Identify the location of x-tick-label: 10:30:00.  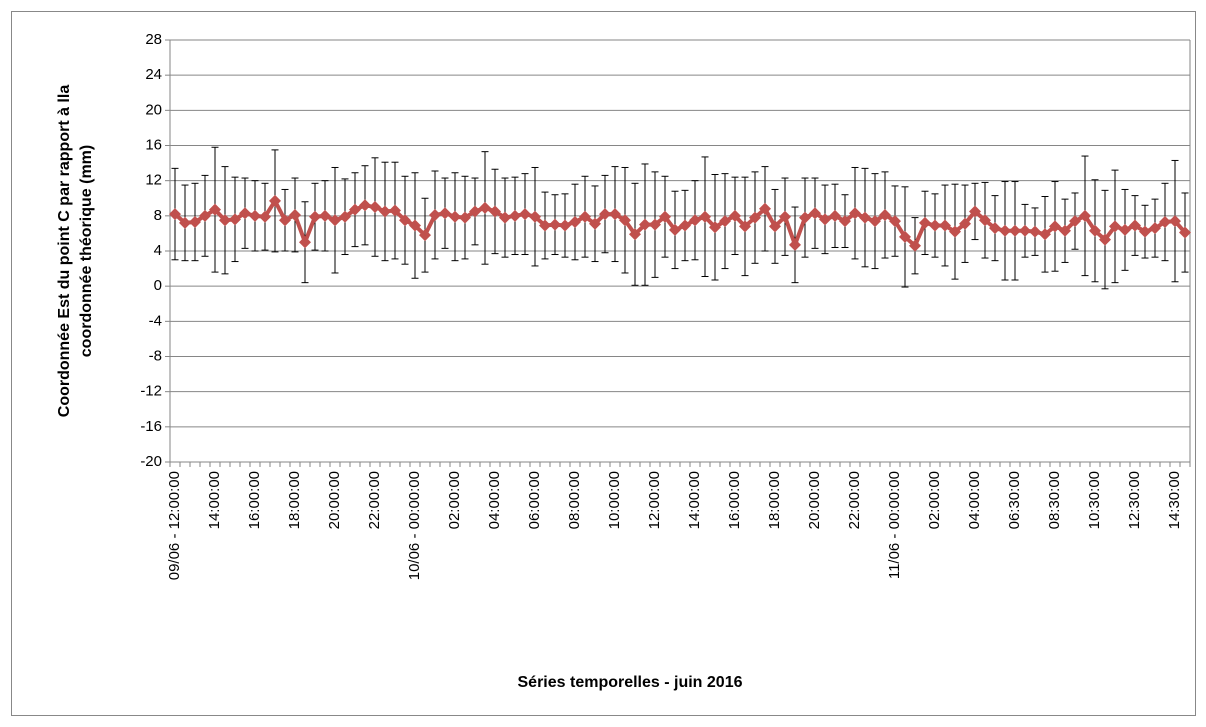
(1094, 500).